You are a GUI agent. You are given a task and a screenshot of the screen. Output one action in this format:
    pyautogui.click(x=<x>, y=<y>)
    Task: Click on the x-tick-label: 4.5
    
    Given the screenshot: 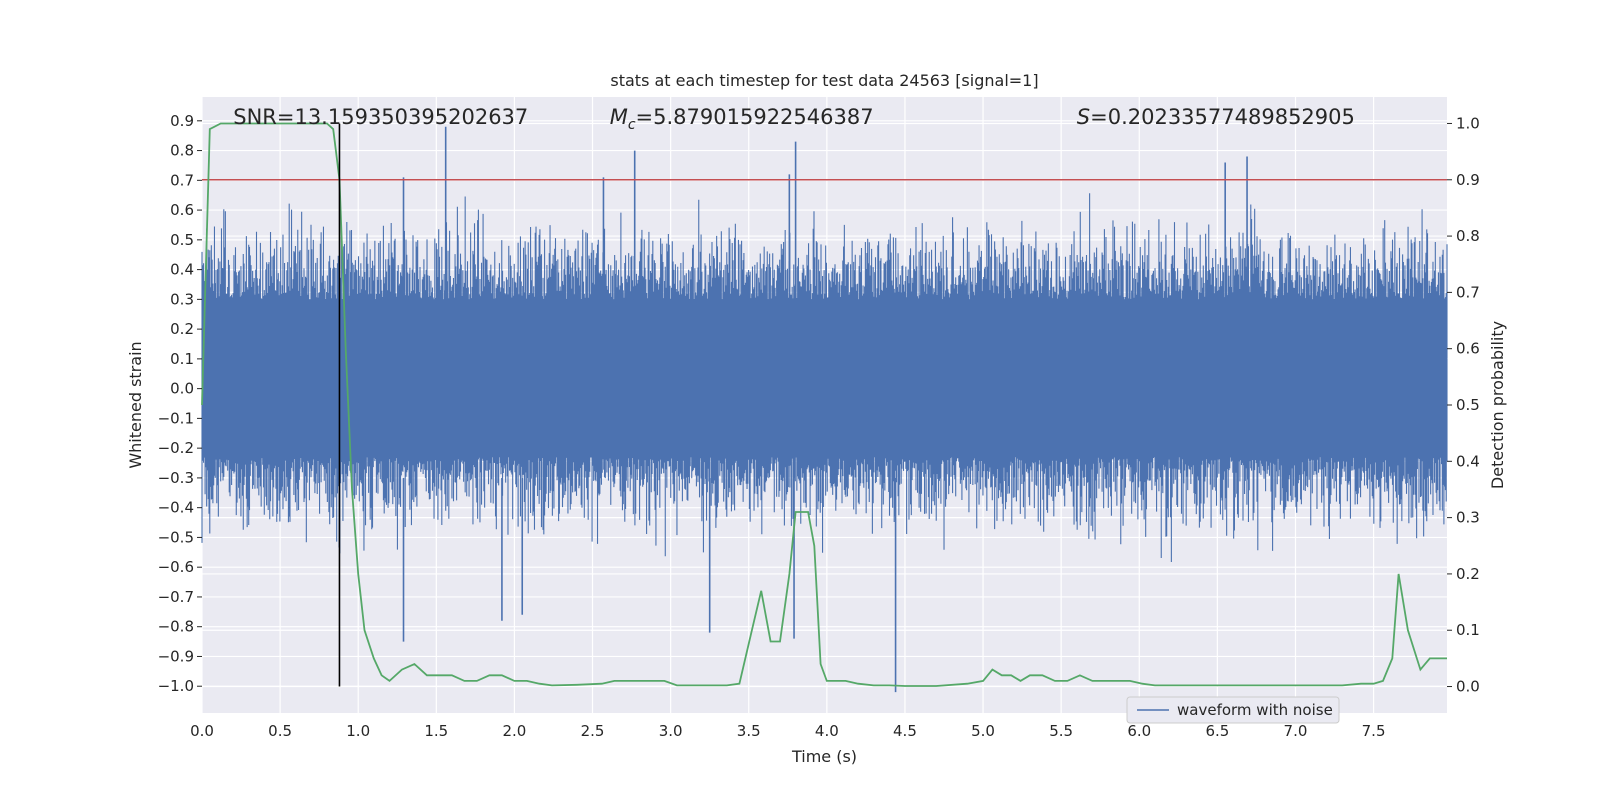 What is the action you would take?
    pyautogui.click(x=905, y=731)
    